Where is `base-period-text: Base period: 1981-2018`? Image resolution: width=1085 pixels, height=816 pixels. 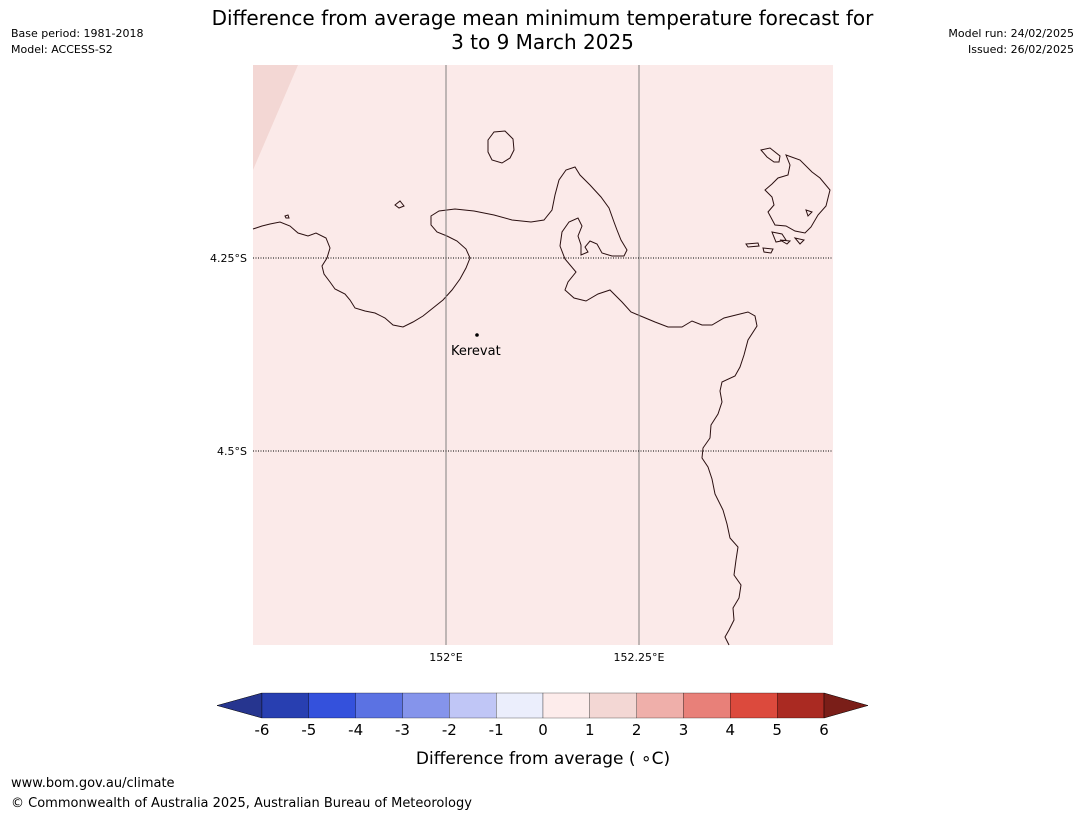 base-period-text: Base period: 1981-2018 is located at coordinates (77, 33).